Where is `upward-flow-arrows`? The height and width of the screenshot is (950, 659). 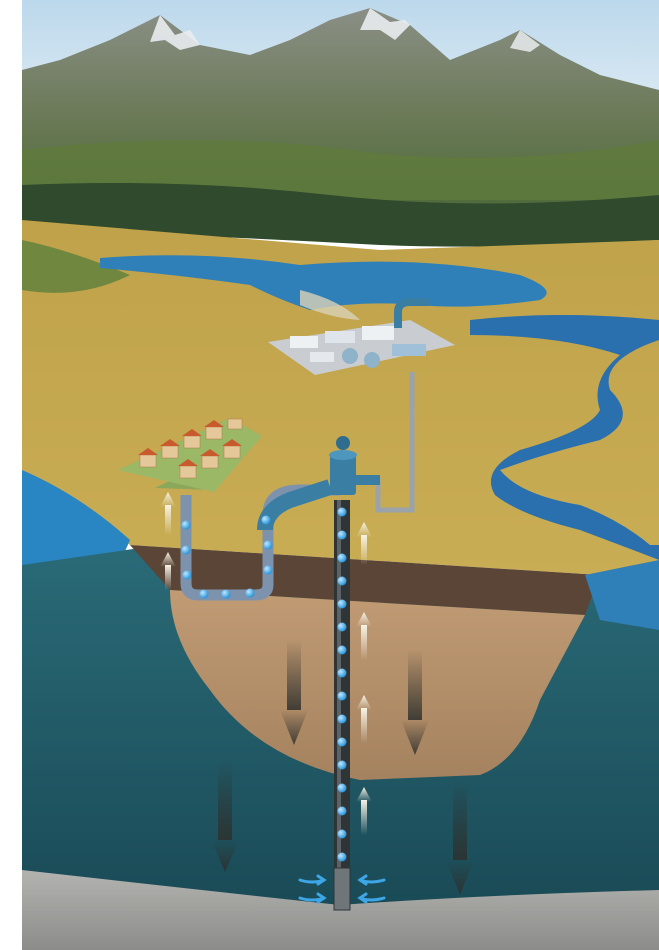 upward-flow-arrows is located at coordinates (266, 663).